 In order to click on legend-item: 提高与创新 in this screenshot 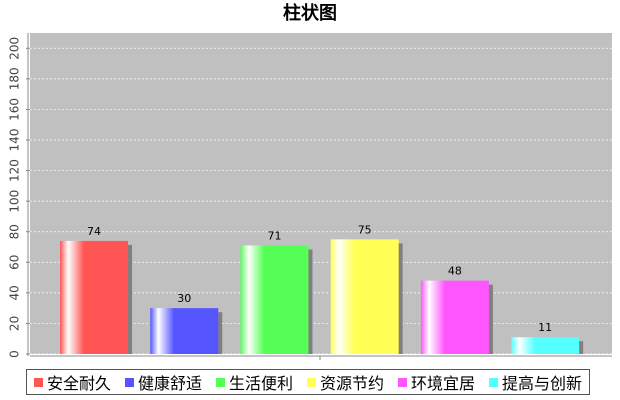, I will do `click(535, 382)`.